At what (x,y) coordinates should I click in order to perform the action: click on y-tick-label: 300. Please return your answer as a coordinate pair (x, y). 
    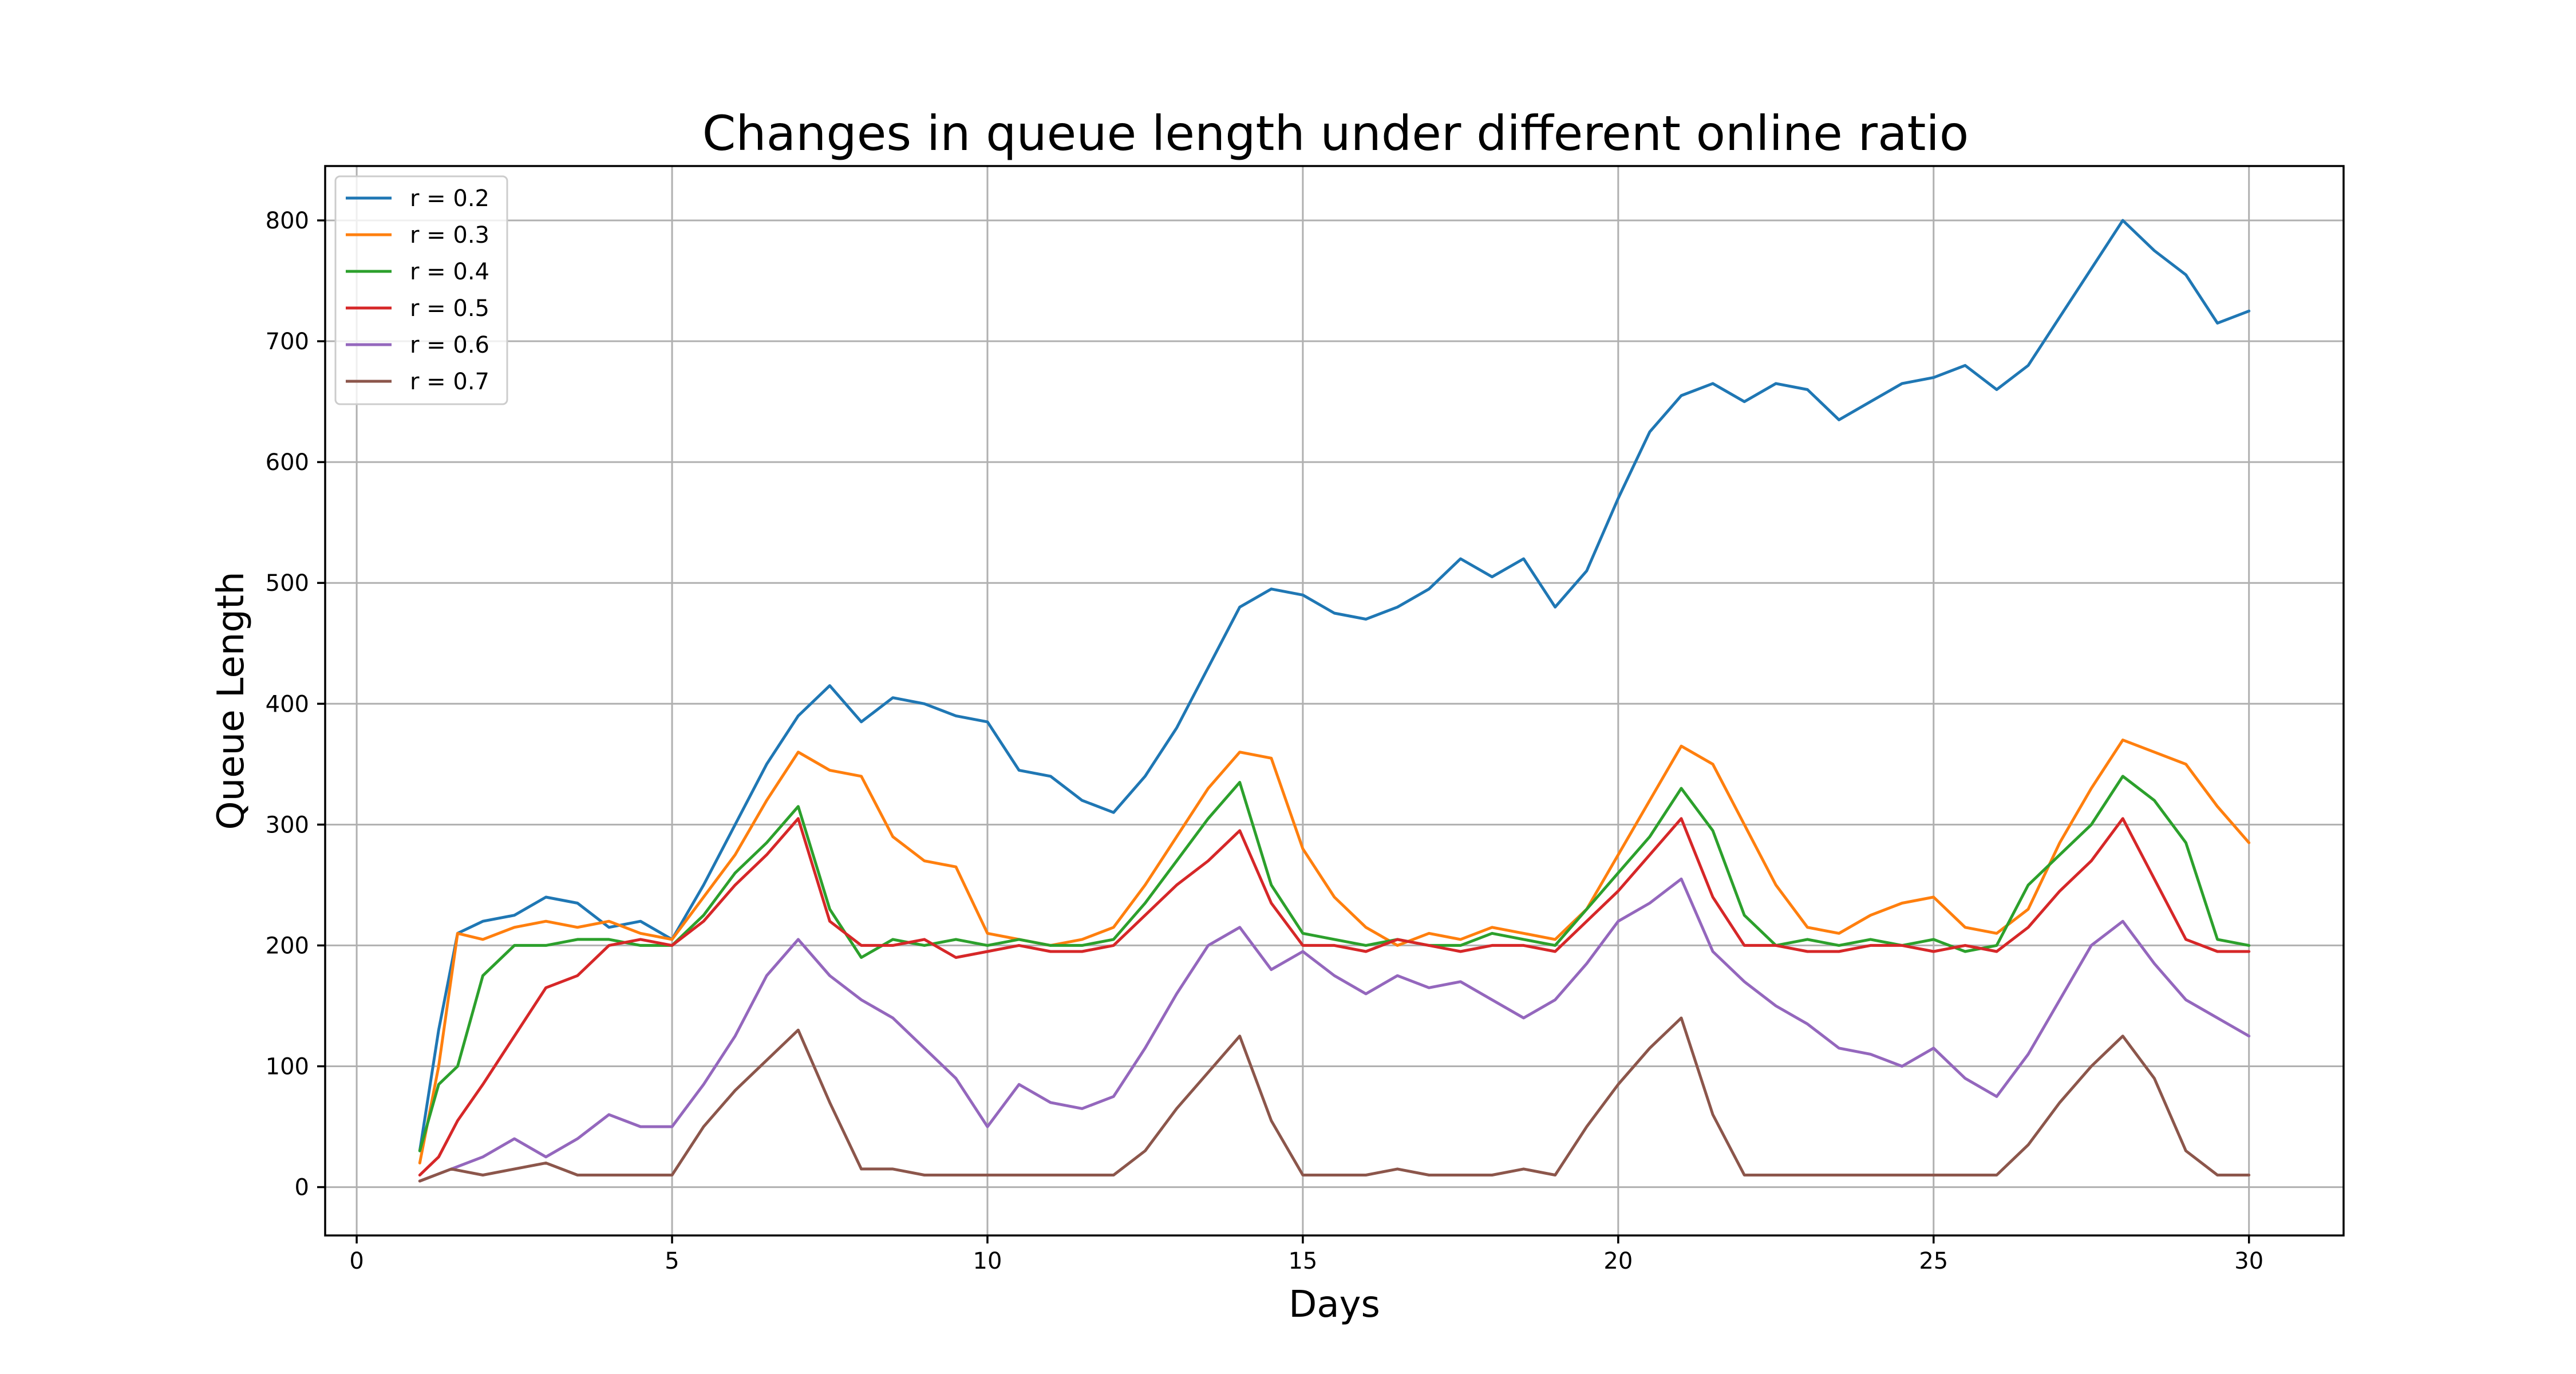
    Looking at the image, I should click on (287, 825).